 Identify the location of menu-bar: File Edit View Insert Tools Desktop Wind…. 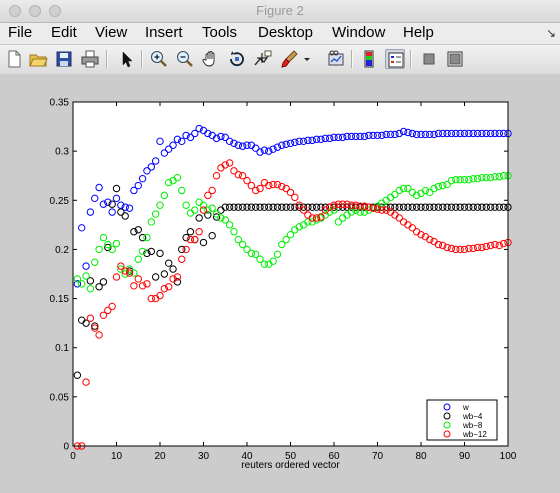
(280, 33).